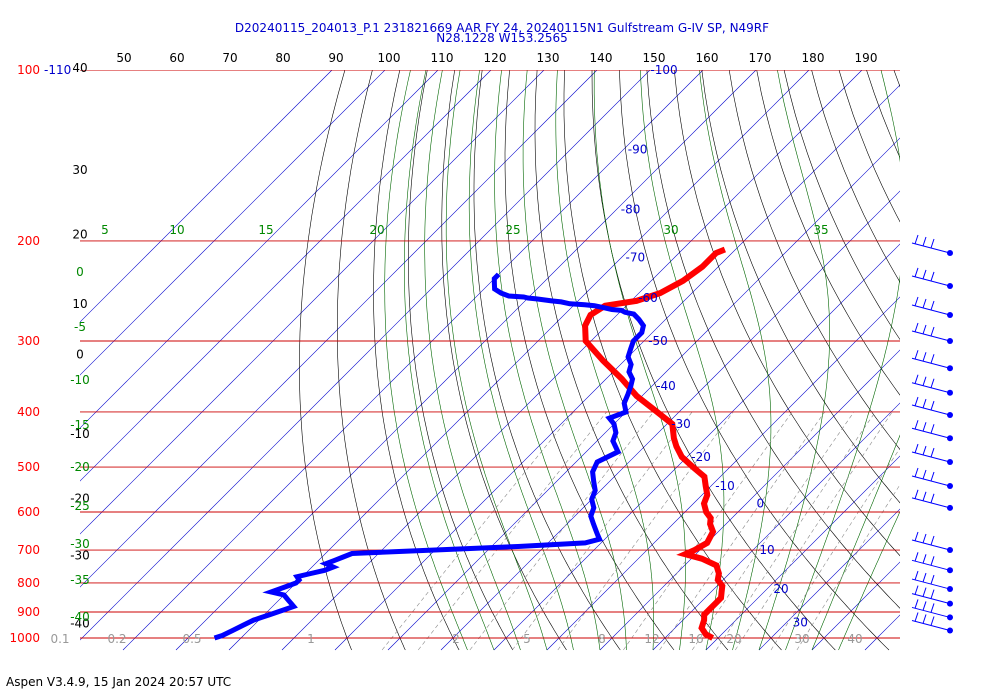  What do you see at coordinates (311, 639) in the screenshot?
I see `mixing-ratio-label: 1` at bounding box center [311, 639].